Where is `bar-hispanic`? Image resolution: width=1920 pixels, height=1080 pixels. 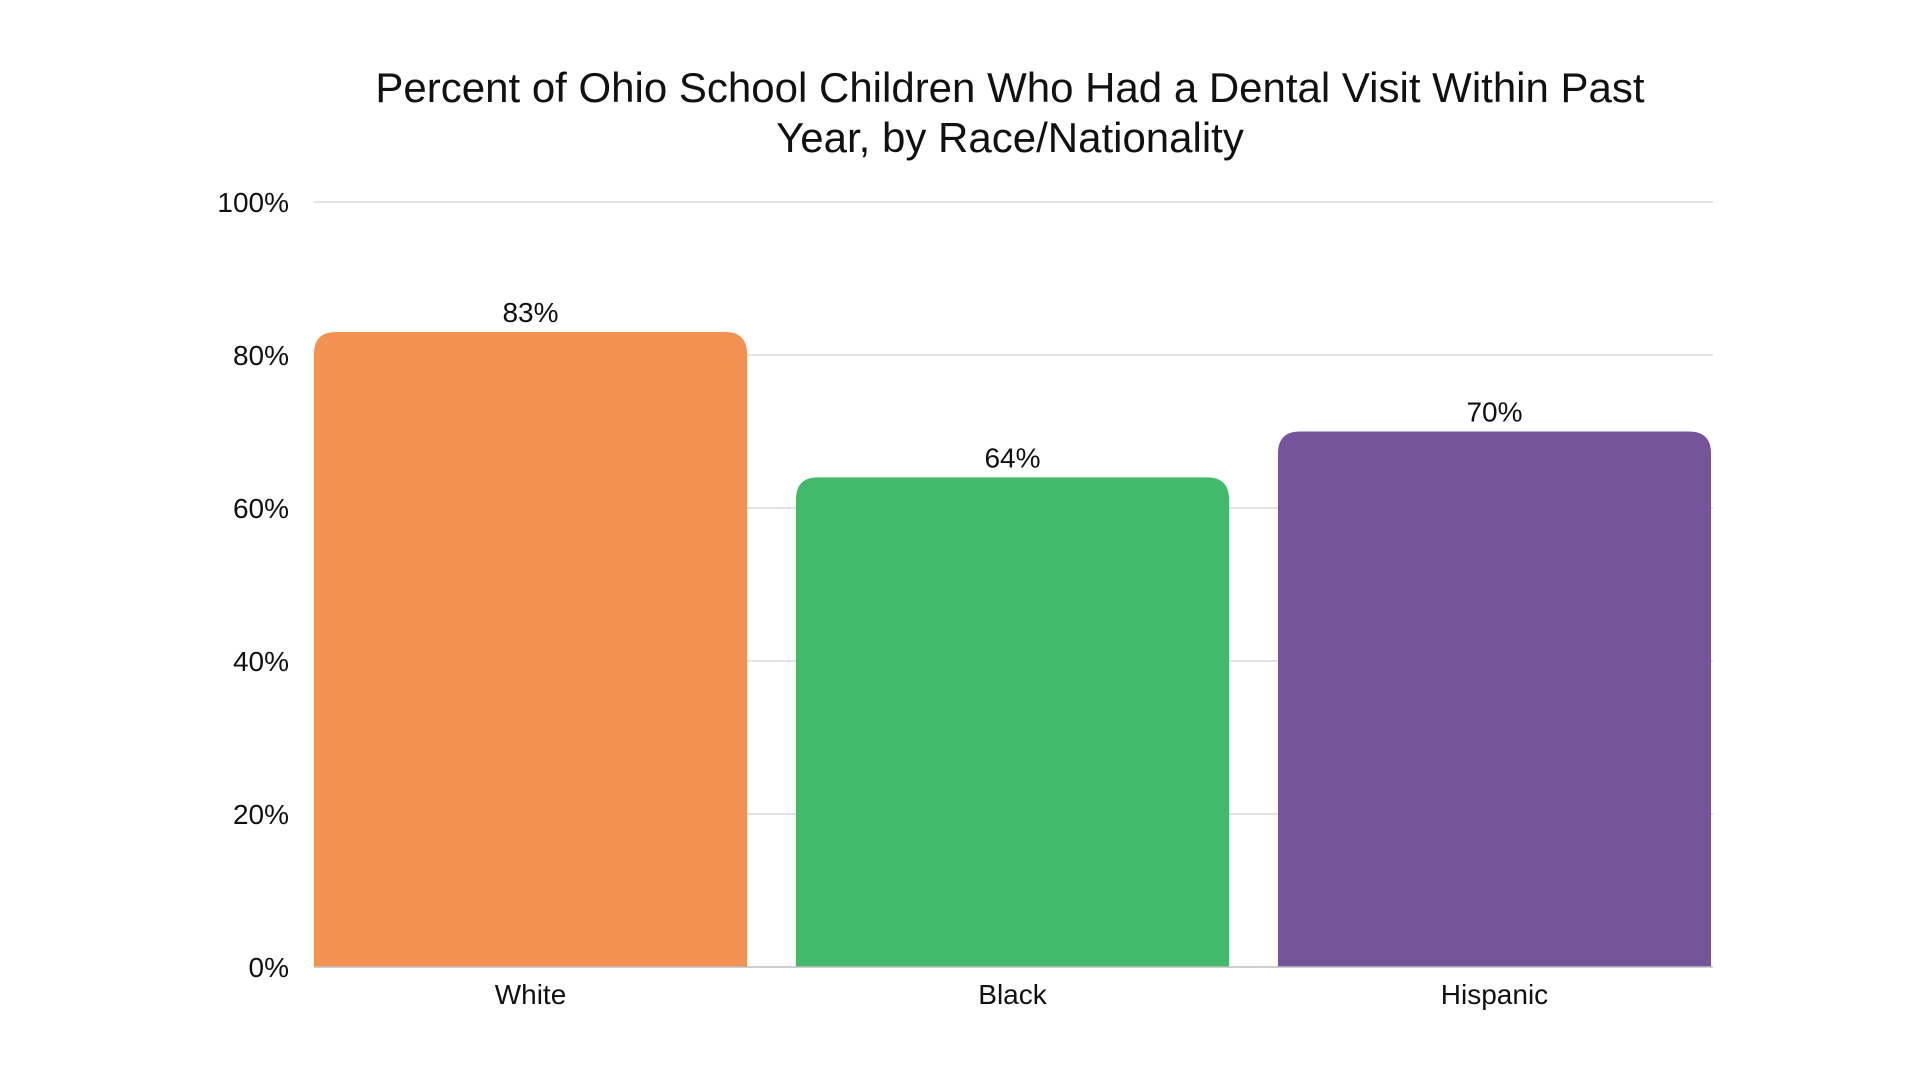 bar-hispanic is located at coordinates (1494, 699).